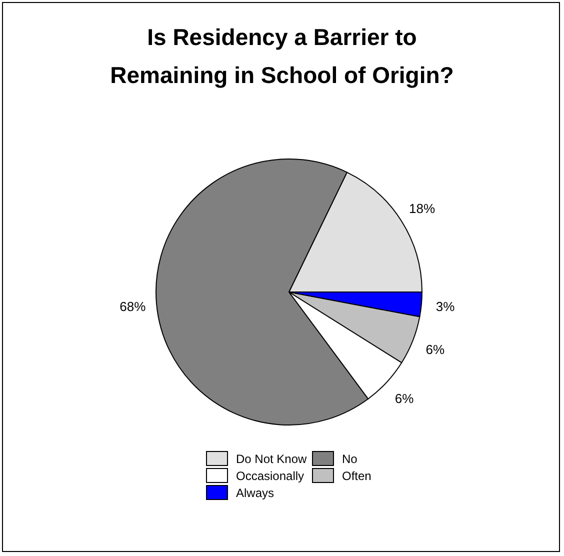 This screenshot has width=564, height=556. What do you see at coordinates (255, 493) in the screenshot?
I see `legend-label: Always` at bounding box center [255, 493].